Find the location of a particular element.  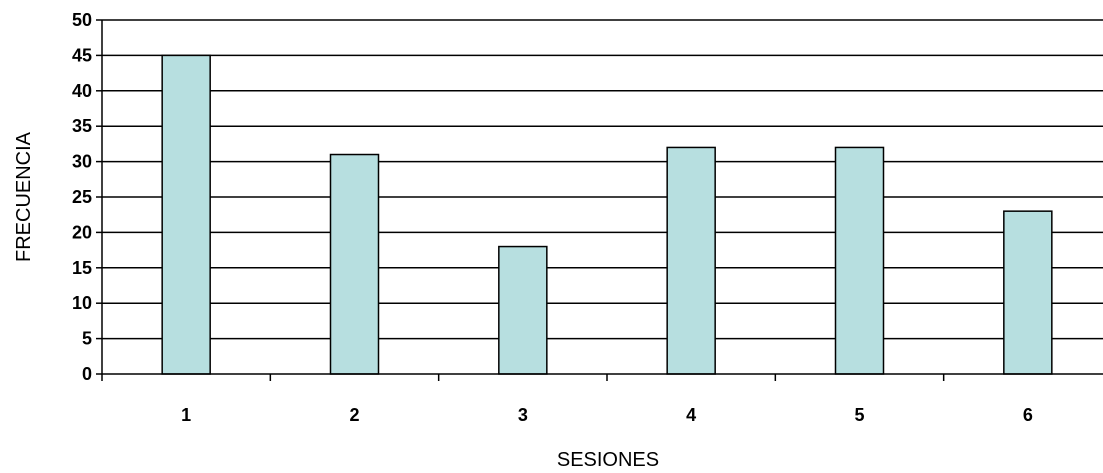

x-tick-label-1: 1 is located at coordinates (186, 415).